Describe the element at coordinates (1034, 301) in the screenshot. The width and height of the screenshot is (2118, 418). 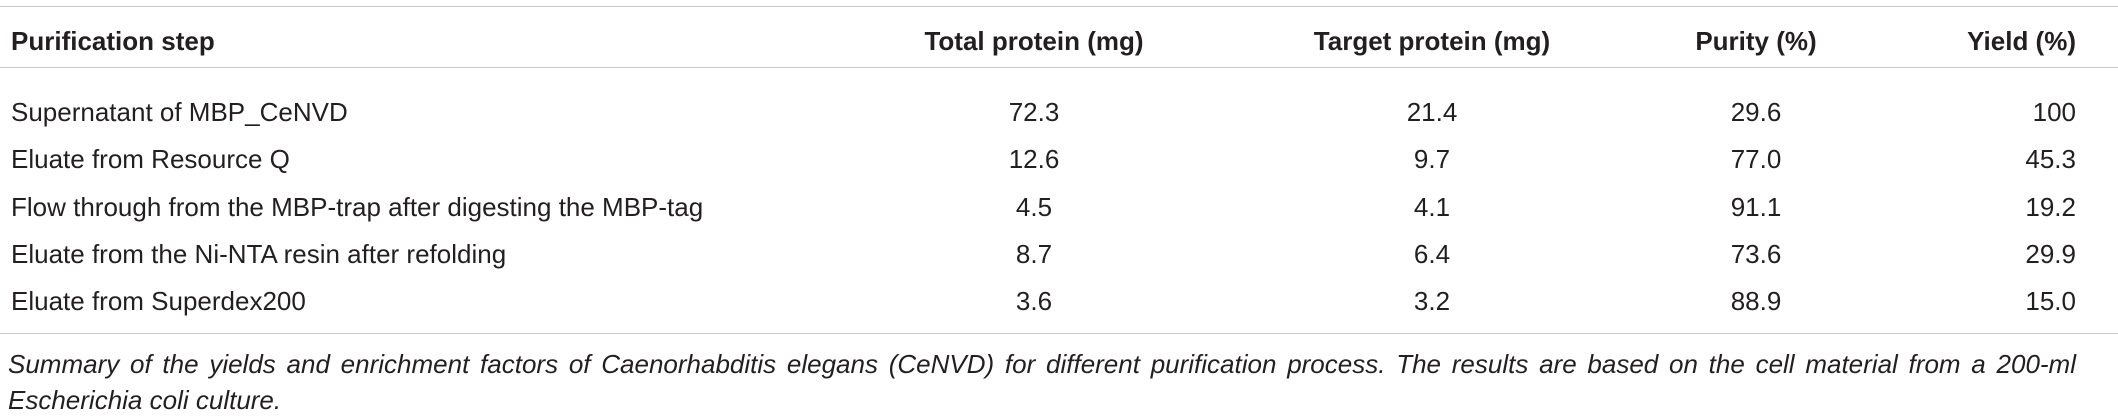
I see `table-cell: 3.6` at that location.